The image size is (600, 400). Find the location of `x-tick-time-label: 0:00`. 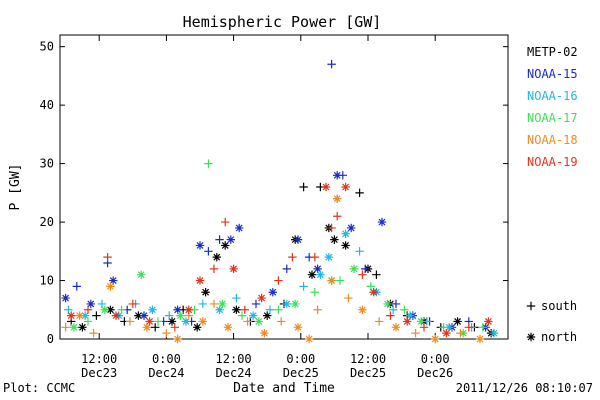

x-tick-time-label: 0:00 is located at coordinates (166, 359).